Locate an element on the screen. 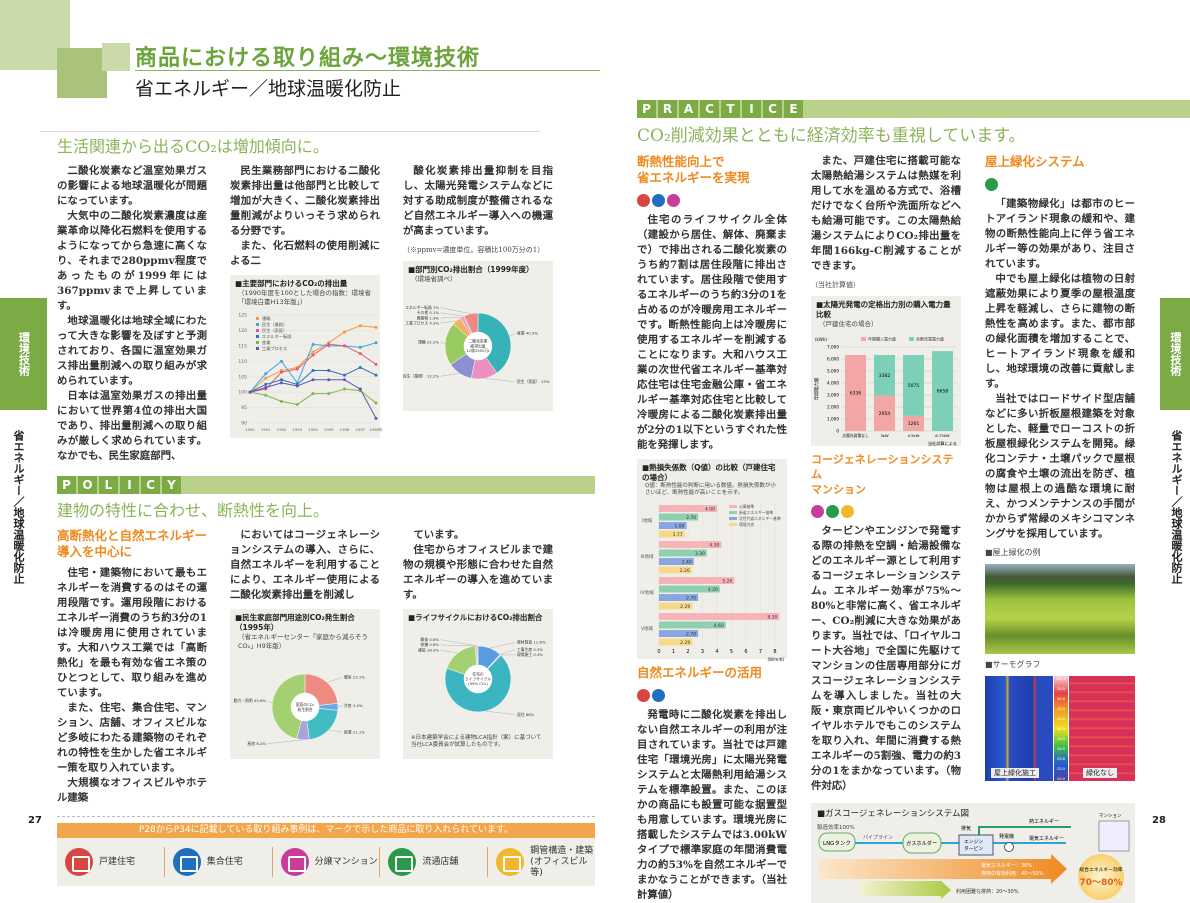  x-tick-label: 1990 is located at coordinates (250, 429).